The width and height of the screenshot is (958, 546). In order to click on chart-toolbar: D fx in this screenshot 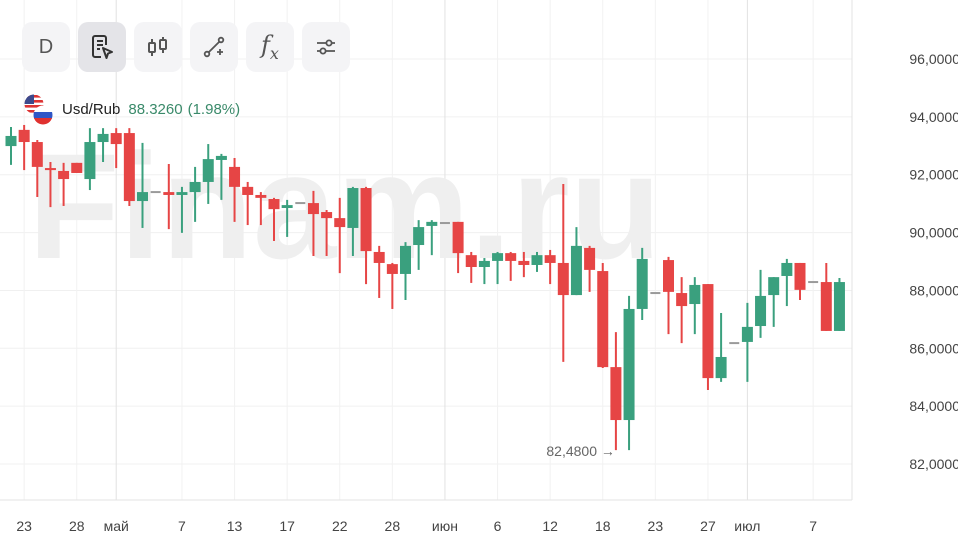, I will do `click(186, 47)`.